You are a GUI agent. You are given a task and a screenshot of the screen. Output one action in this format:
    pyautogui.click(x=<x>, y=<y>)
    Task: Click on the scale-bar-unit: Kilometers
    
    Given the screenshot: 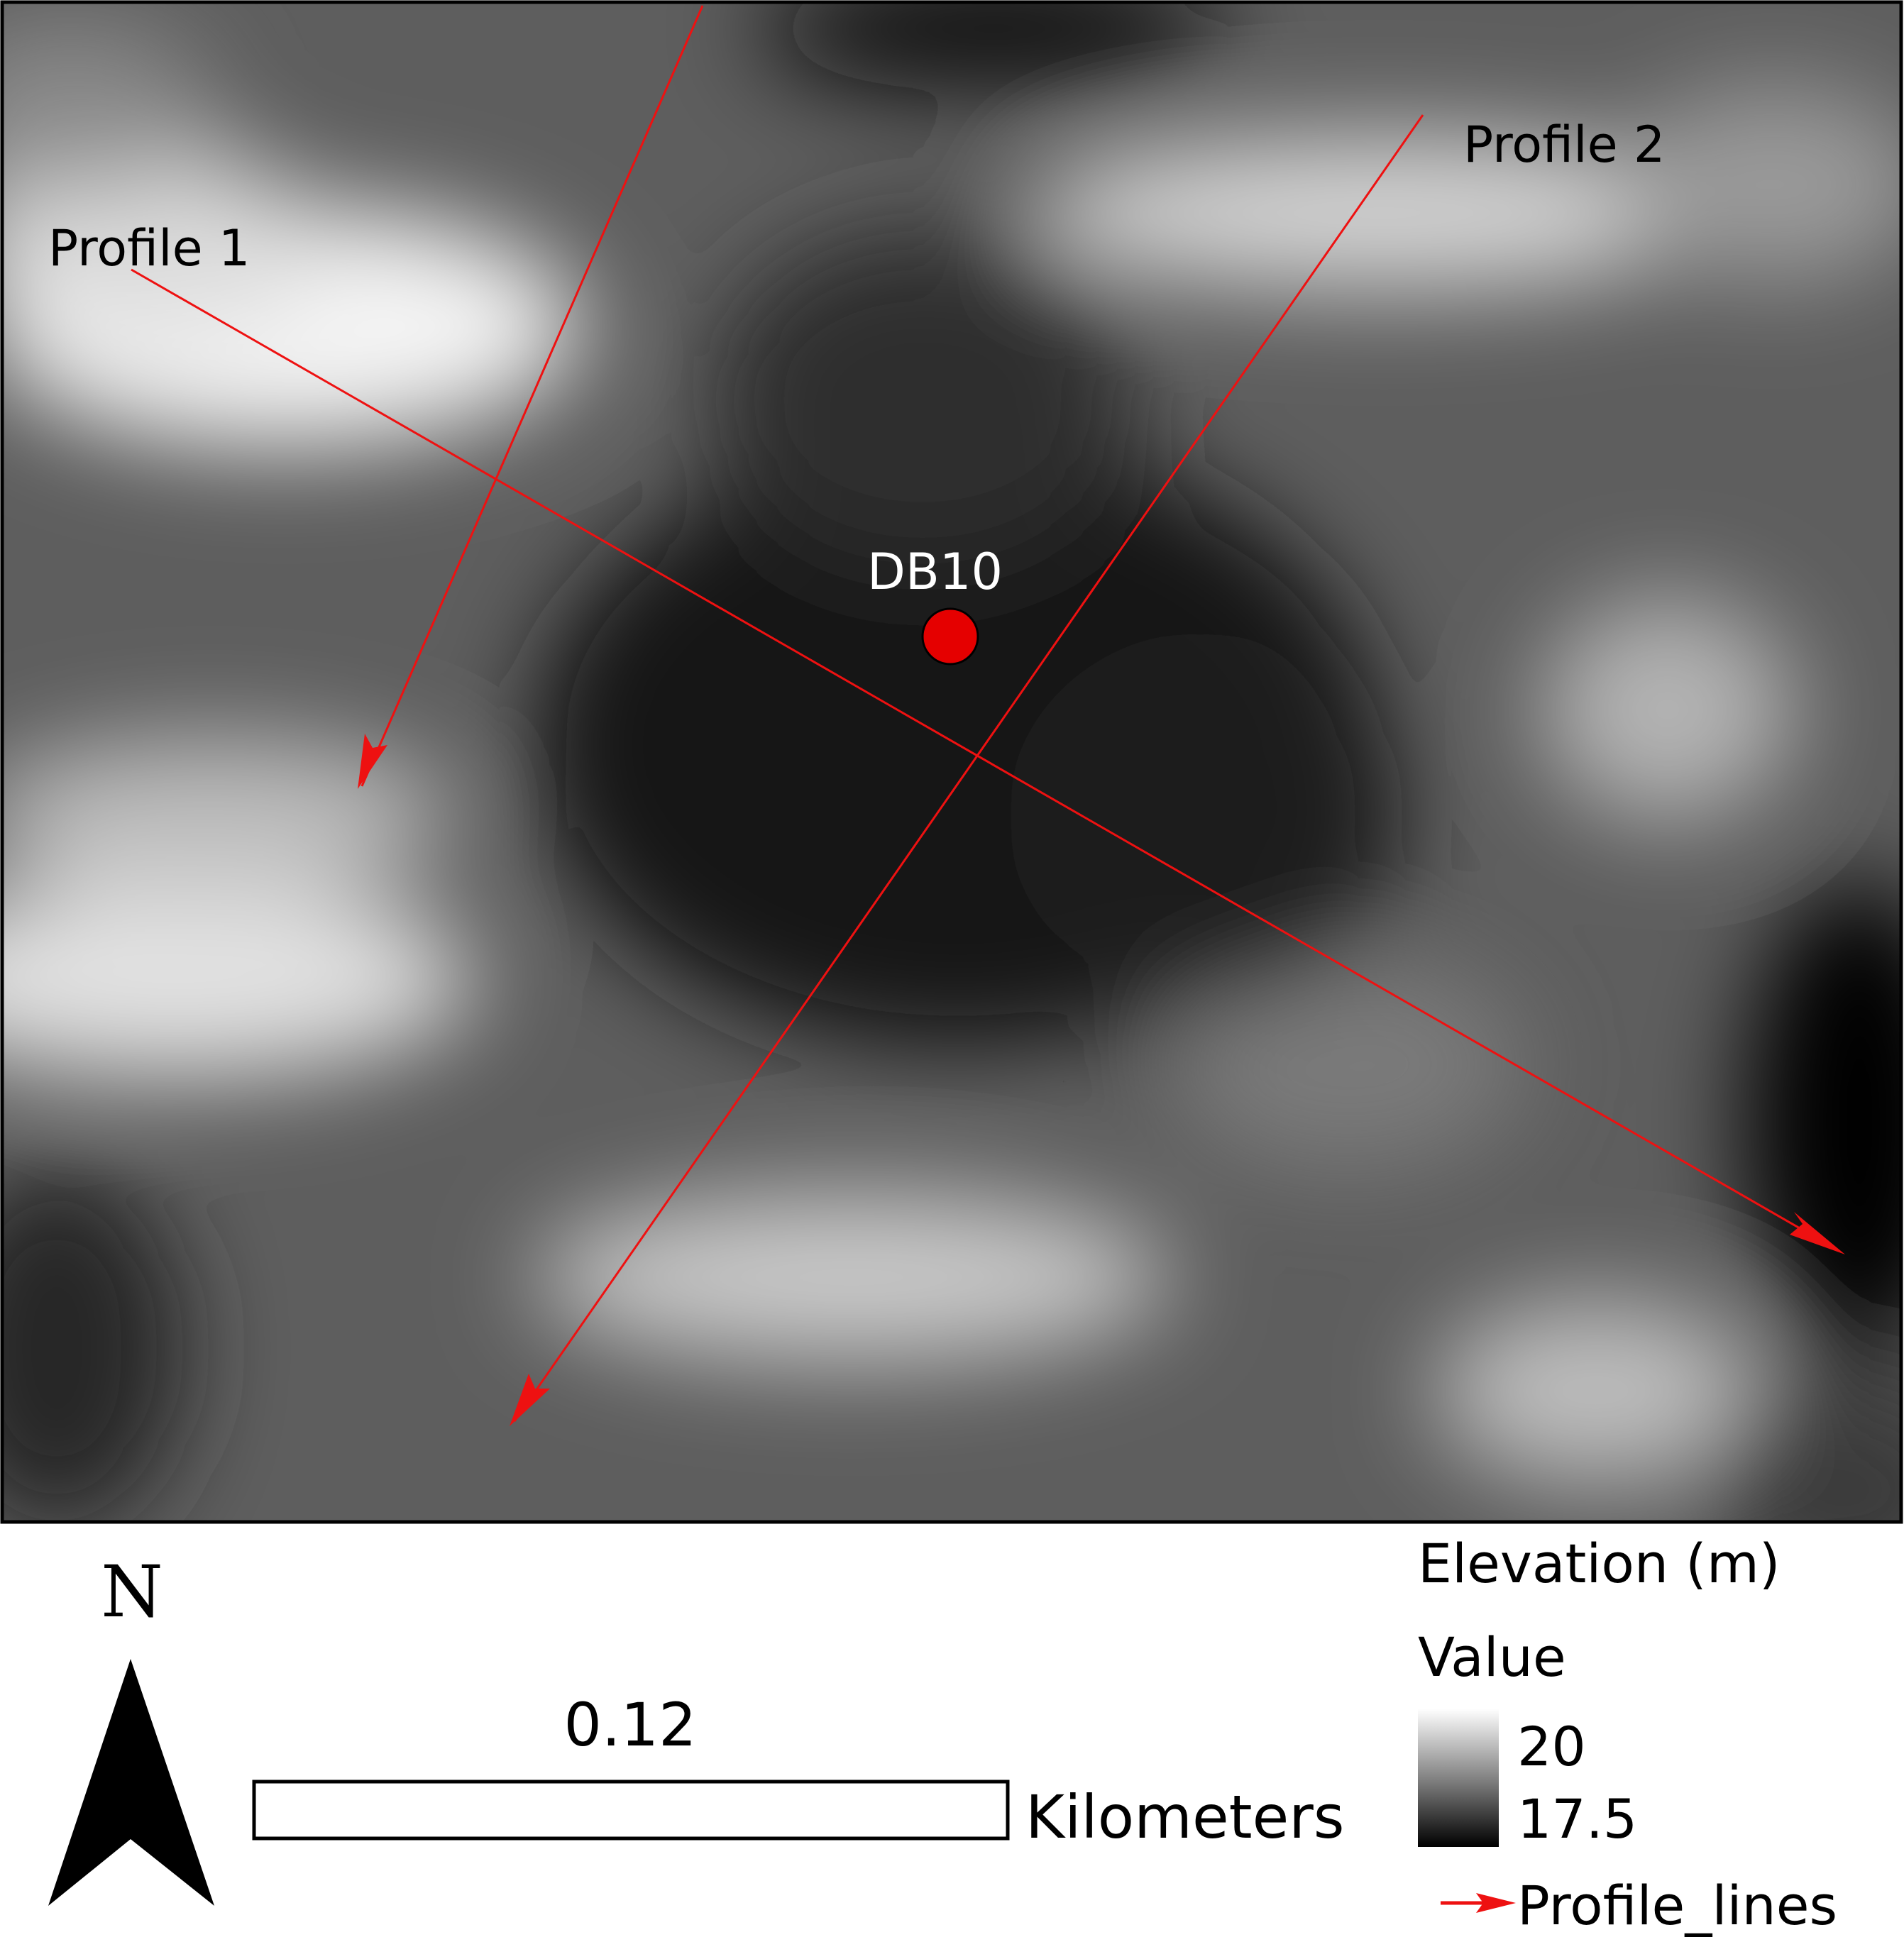 What is the action you would take?
    pyautogui.click(x=1185, y=1817)
    